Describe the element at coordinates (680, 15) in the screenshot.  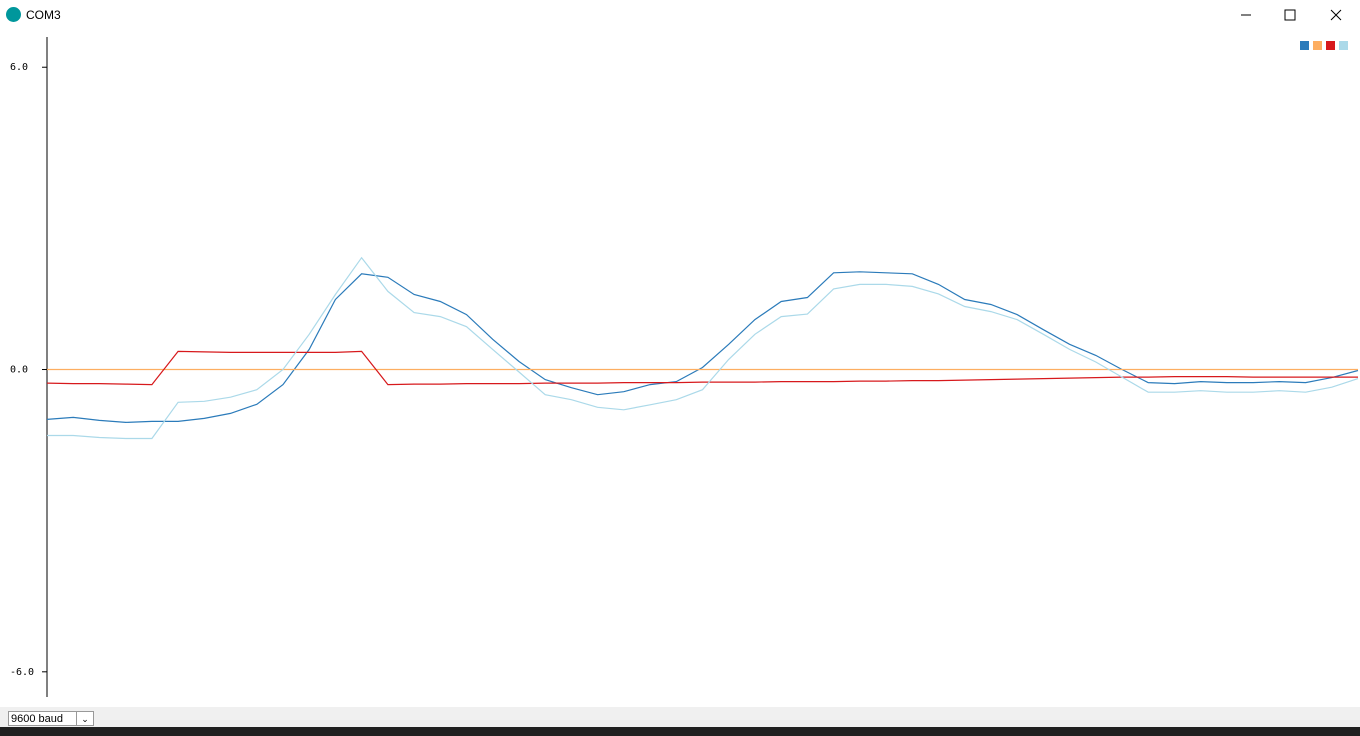
I see `title-bar: COM3` at that location.